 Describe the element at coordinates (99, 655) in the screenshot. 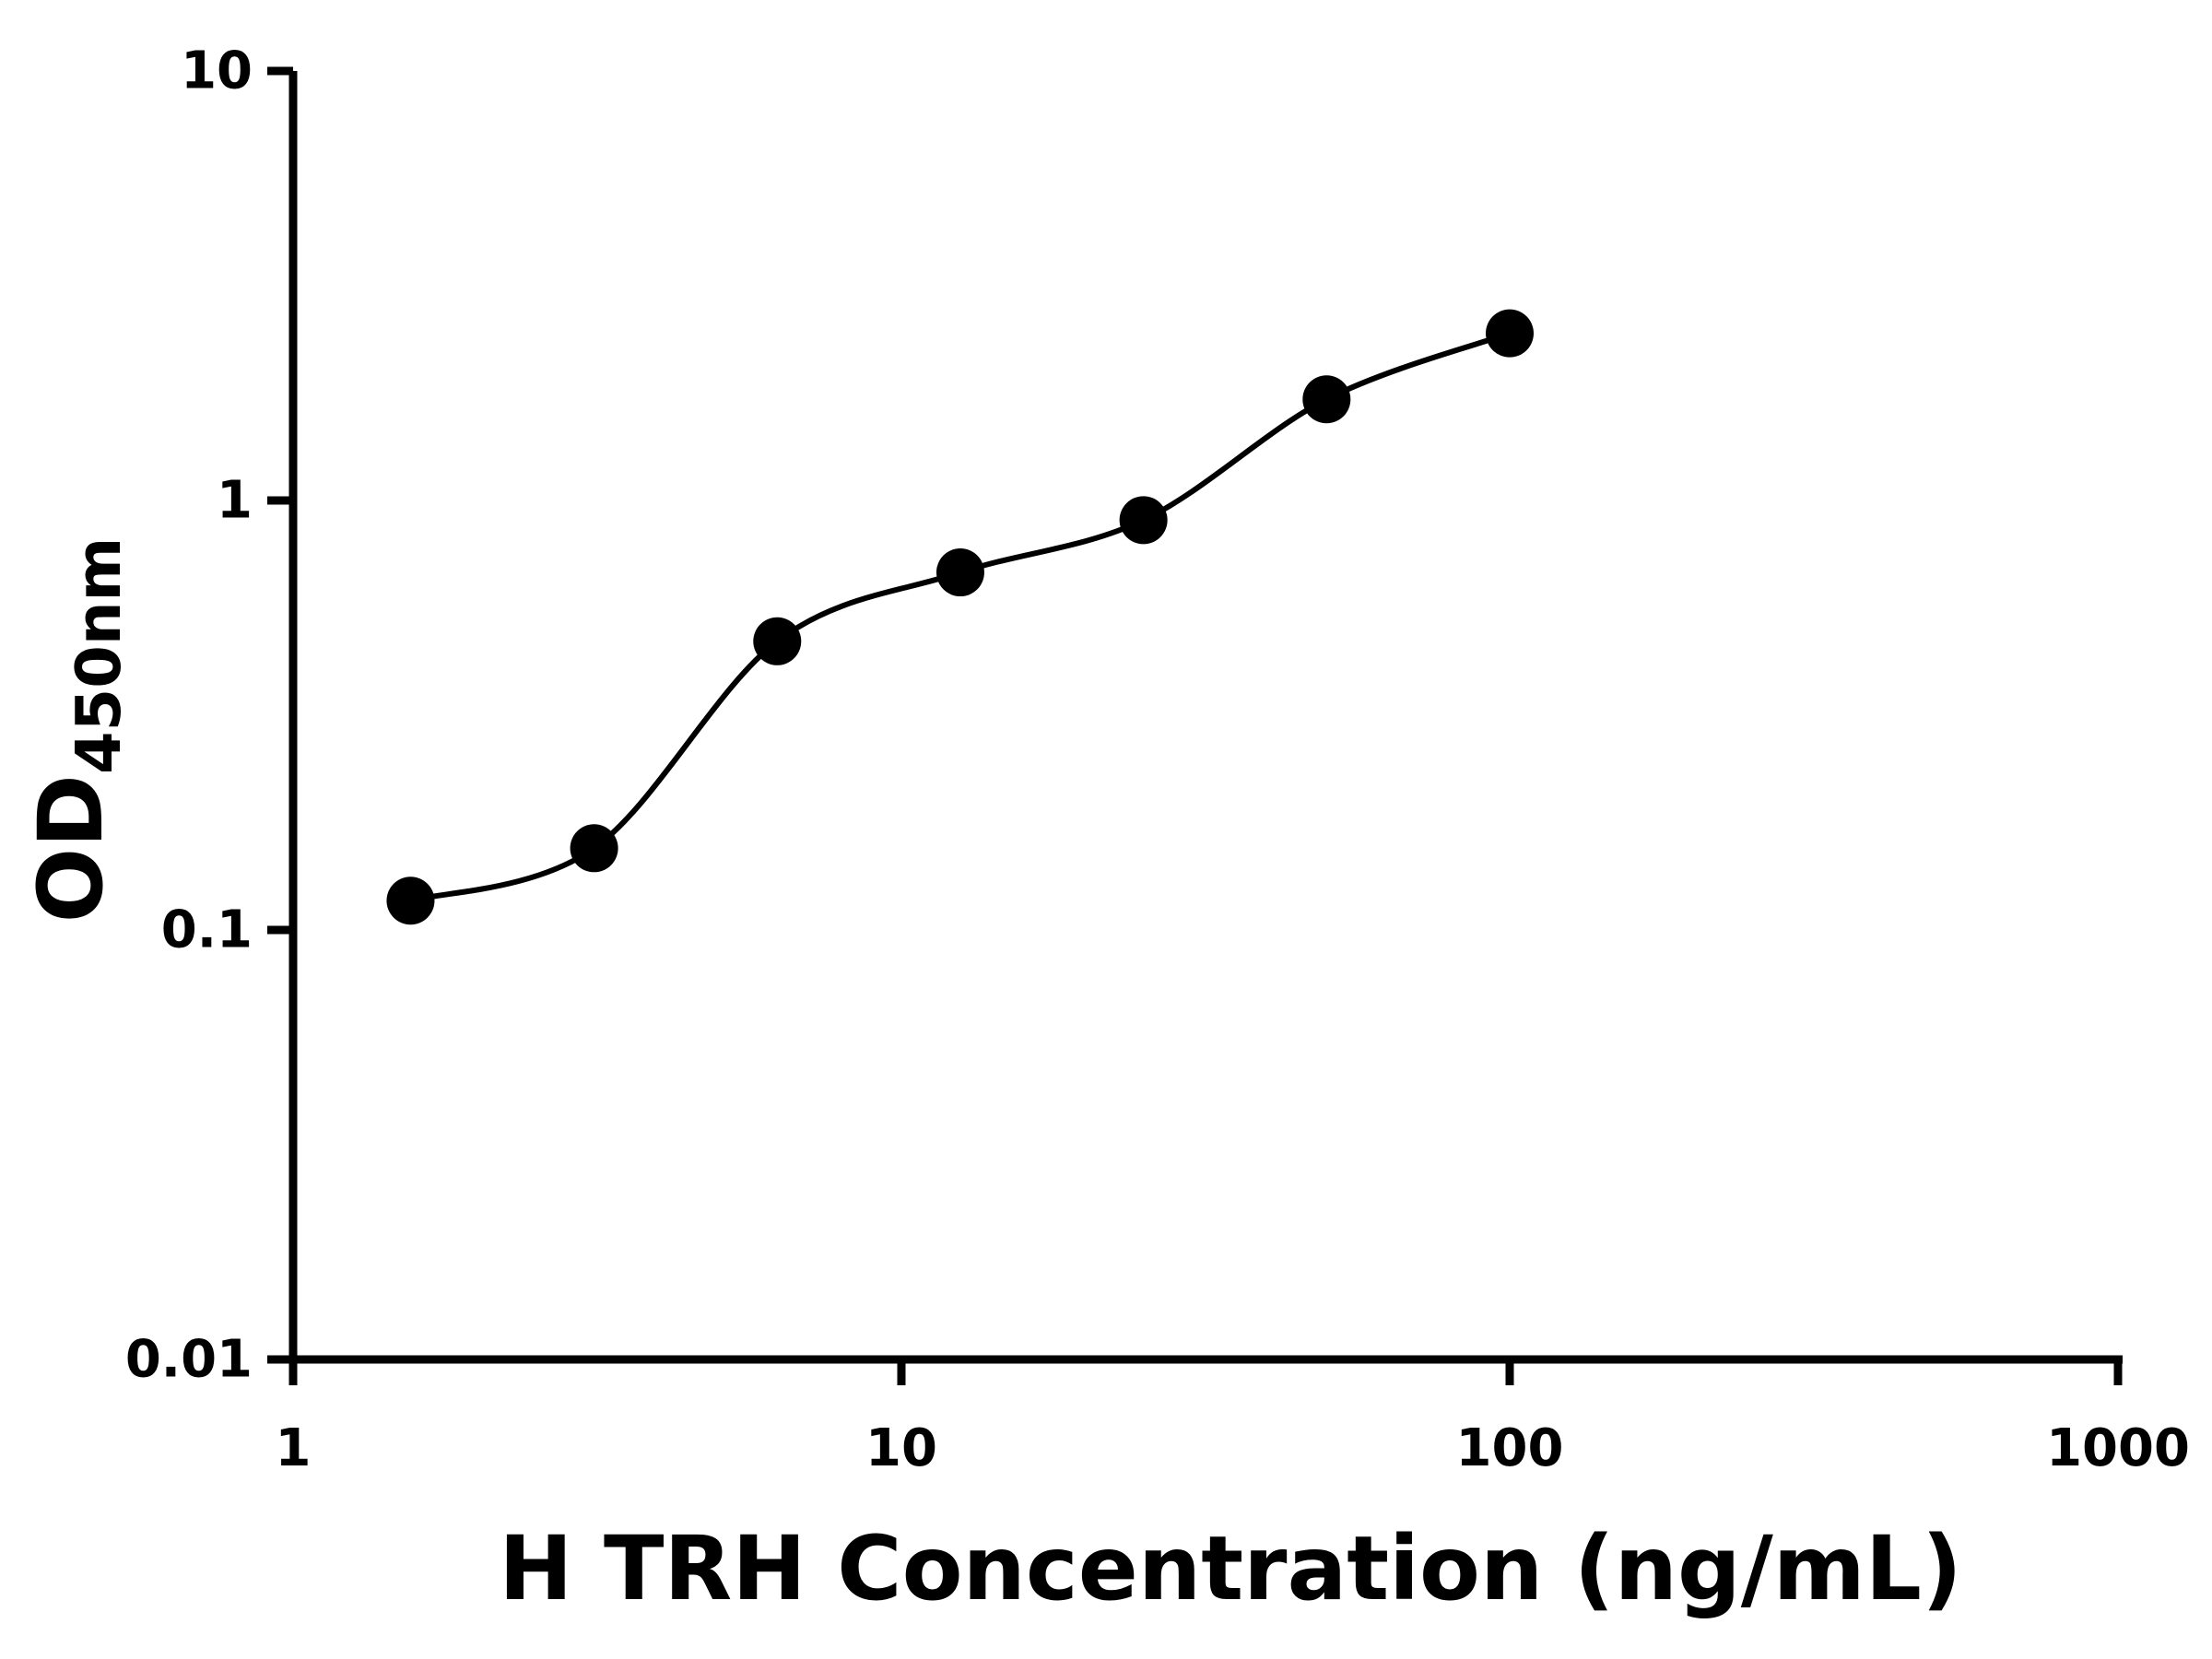

I see `y-axis-title-subscript: 450nm` at that location.